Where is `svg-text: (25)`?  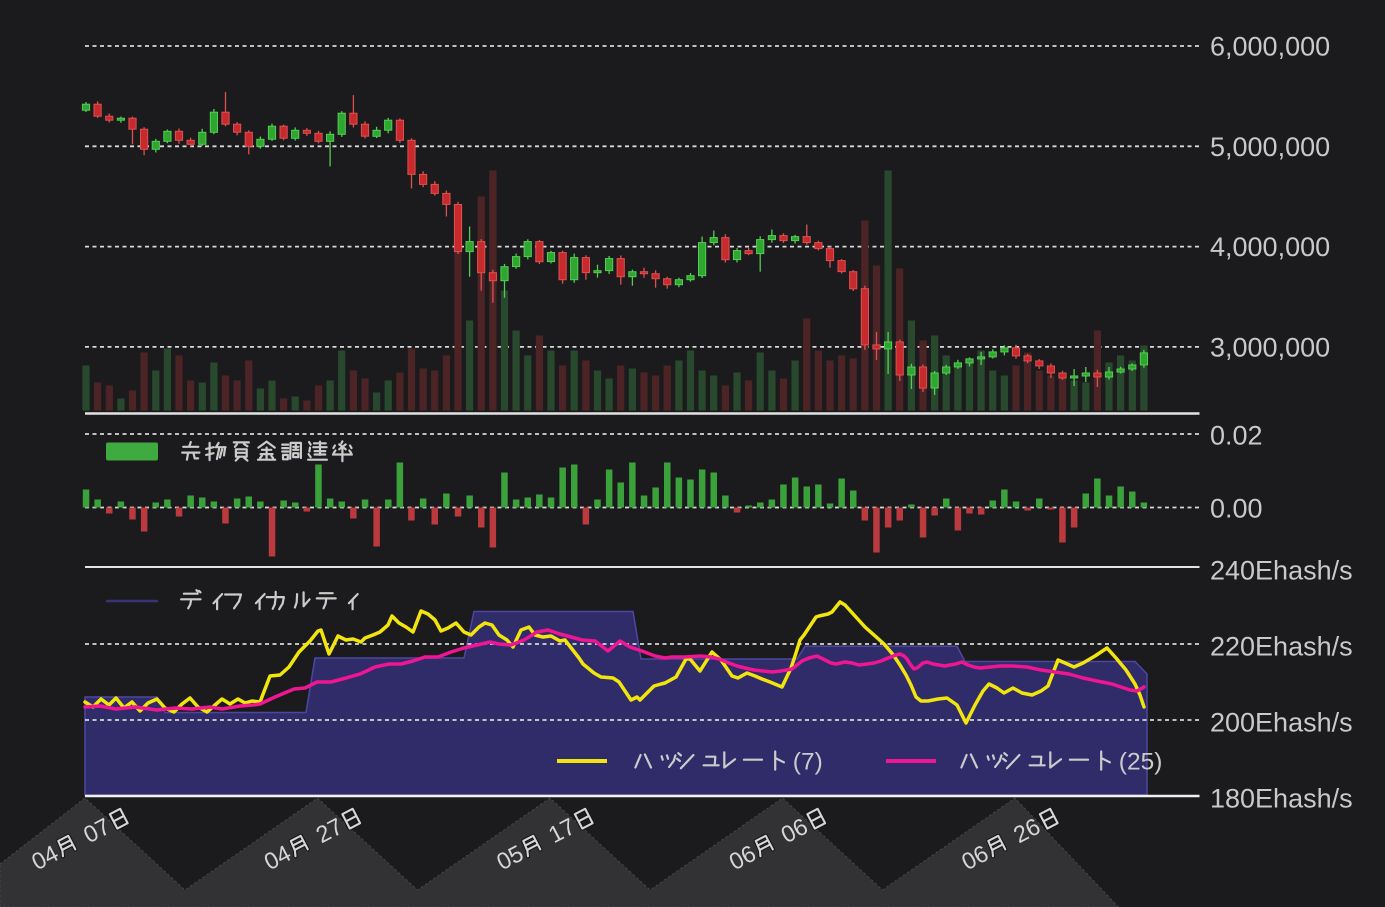 svg-text: (25) is located at coordinates (1141, 762).